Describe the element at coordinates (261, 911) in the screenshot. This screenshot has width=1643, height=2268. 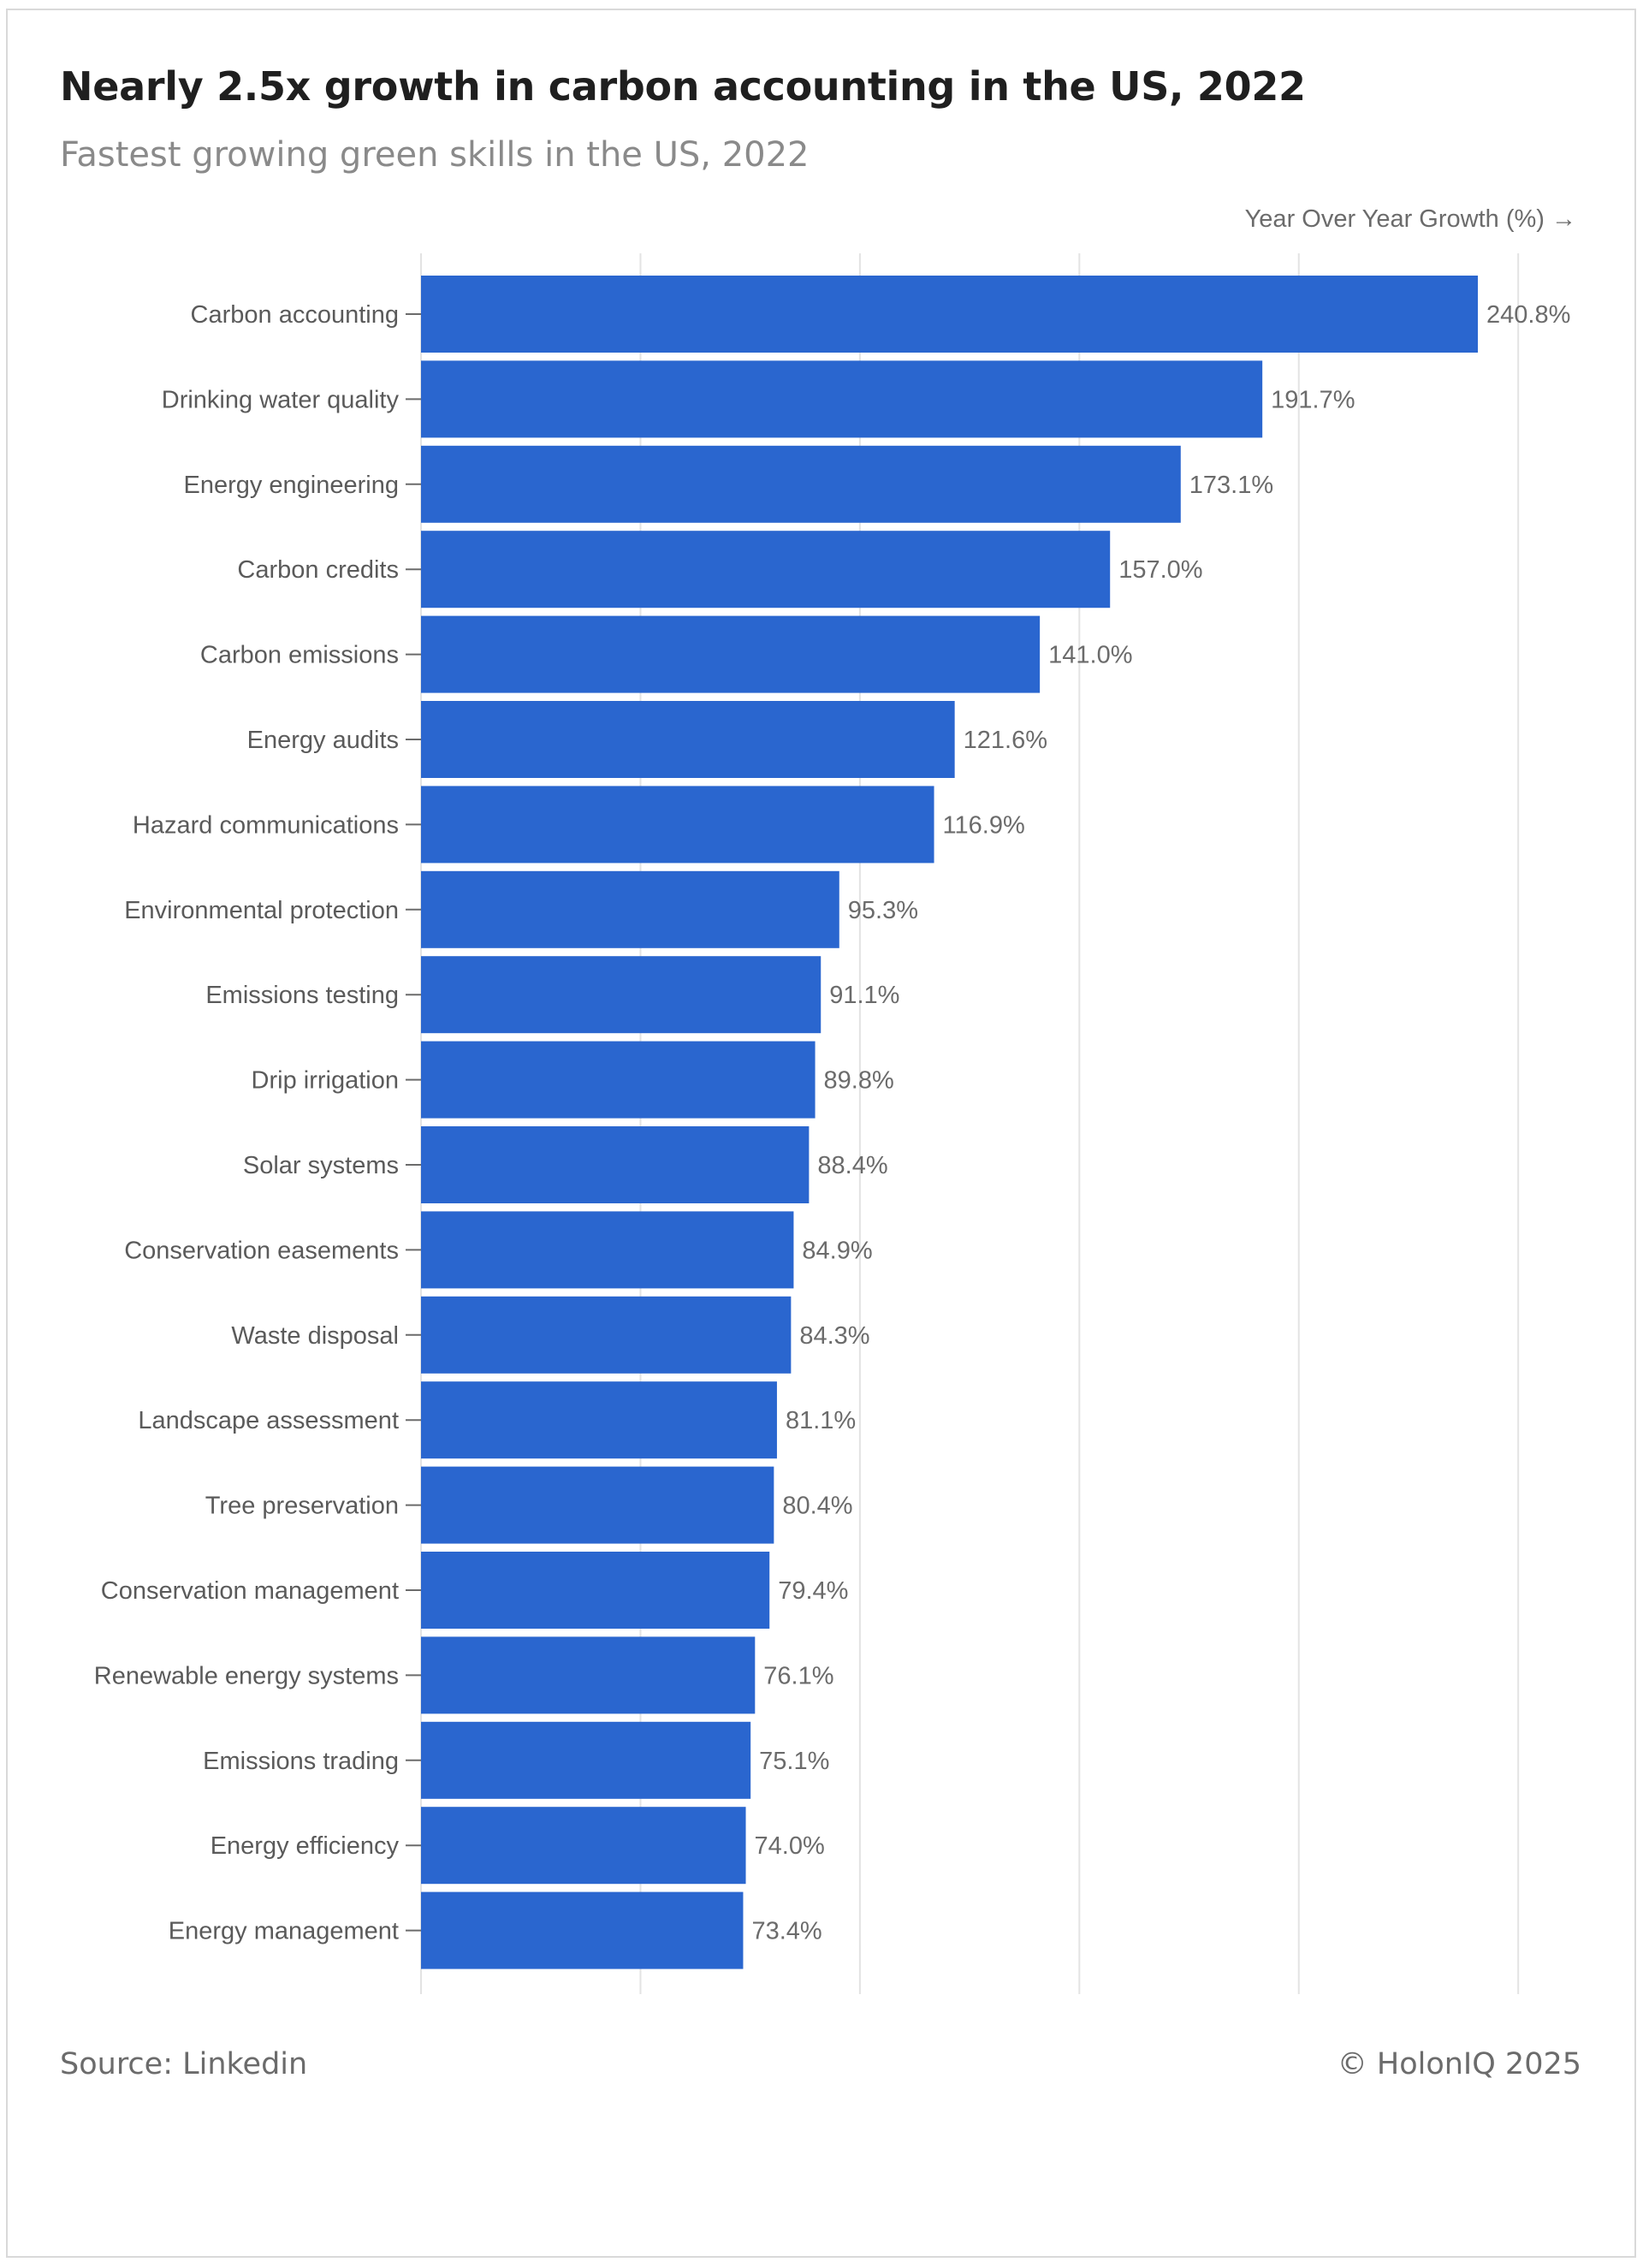
I see `category-label: Environmental protection` at that location.